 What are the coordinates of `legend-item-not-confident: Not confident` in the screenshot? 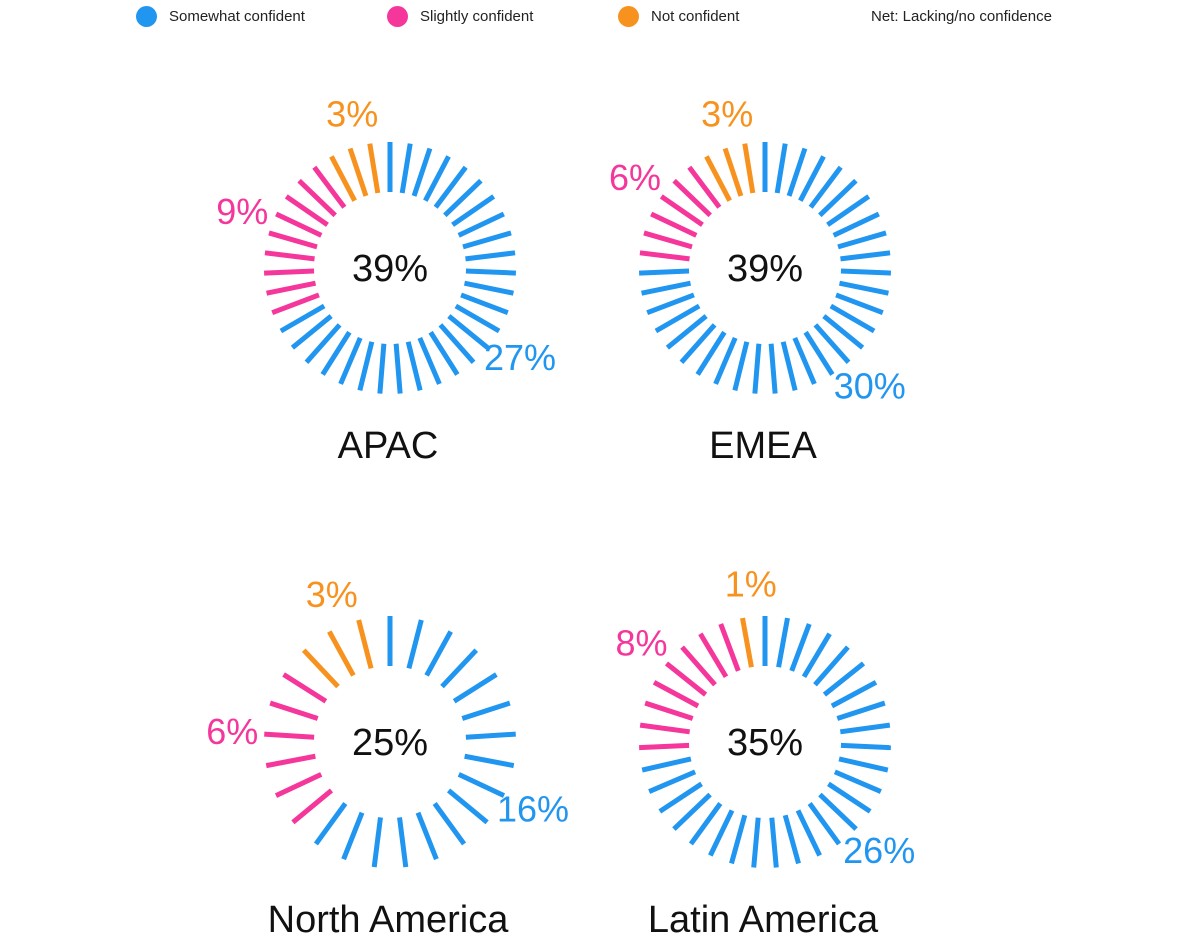 It's located at (678, 16).